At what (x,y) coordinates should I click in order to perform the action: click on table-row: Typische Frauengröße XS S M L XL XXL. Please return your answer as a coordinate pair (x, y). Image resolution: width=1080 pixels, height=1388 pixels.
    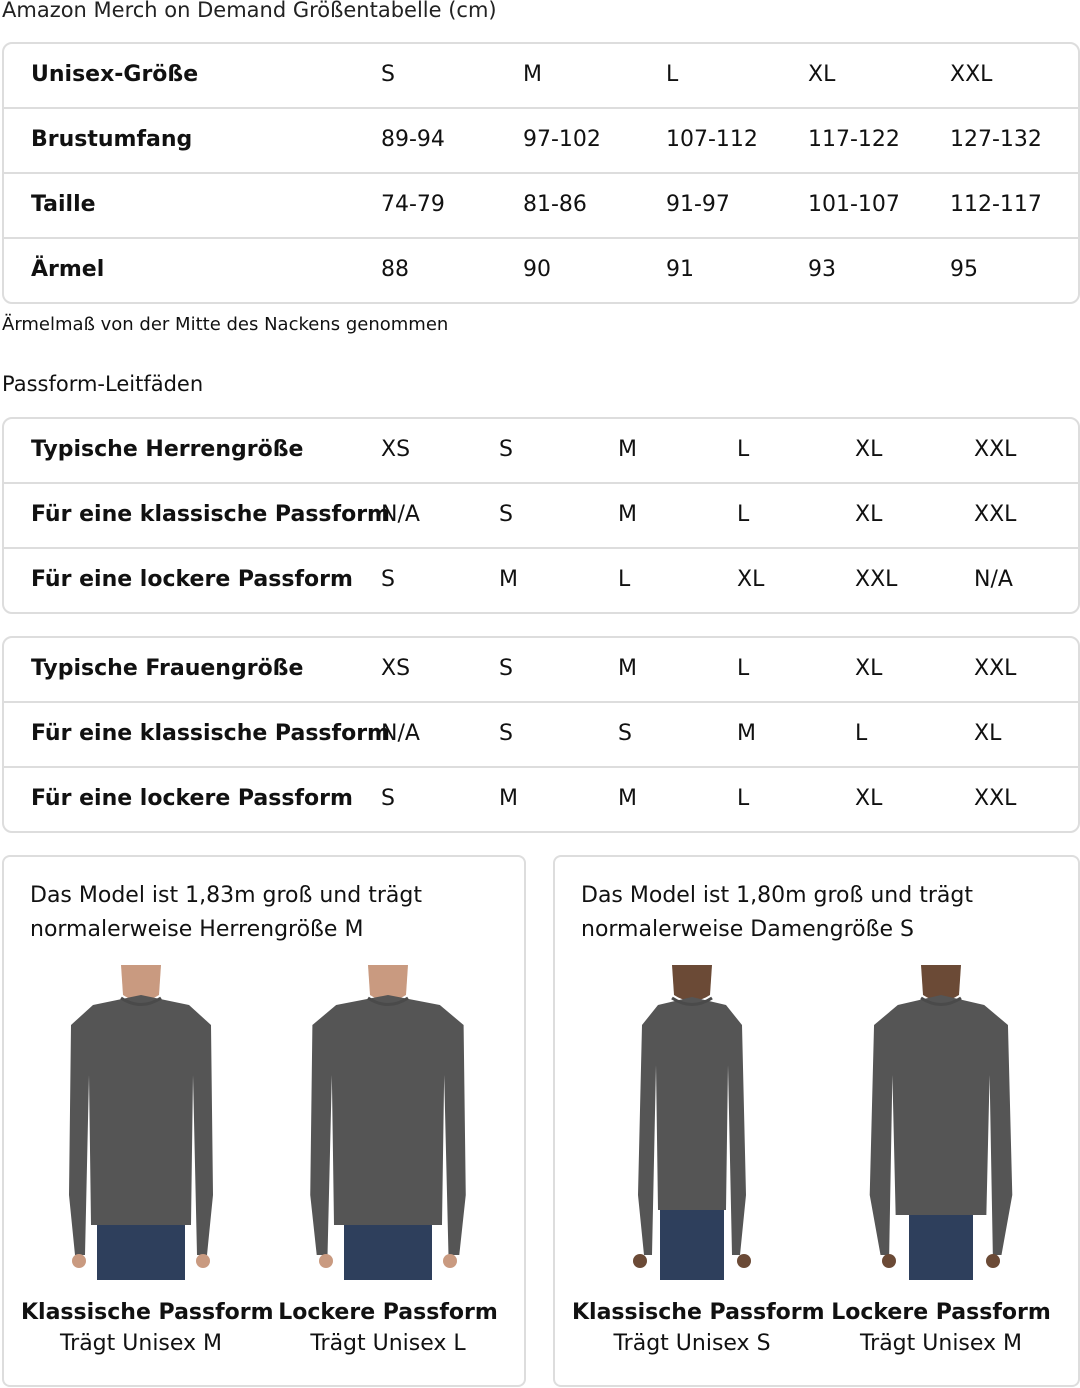
    Looking at the image, I should click on (541, 669).